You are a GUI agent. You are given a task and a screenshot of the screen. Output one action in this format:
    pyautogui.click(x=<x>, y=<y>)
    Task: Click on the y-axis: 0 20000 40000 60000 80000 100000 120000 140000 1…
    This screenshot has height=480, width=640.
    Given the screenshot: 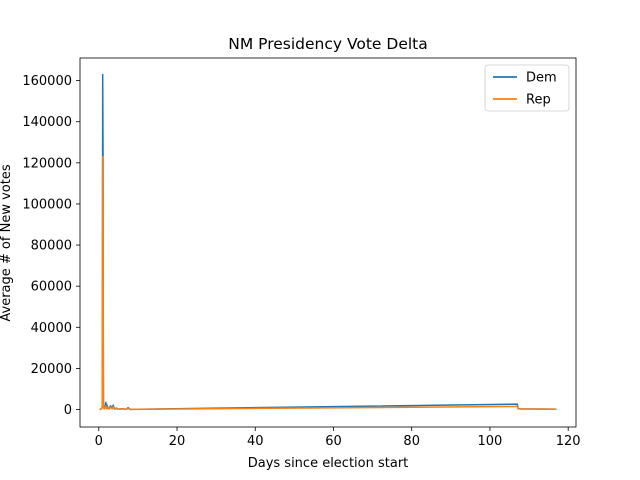 What is the action you would take?
    pyautogui.click(x=51, y=246)
    